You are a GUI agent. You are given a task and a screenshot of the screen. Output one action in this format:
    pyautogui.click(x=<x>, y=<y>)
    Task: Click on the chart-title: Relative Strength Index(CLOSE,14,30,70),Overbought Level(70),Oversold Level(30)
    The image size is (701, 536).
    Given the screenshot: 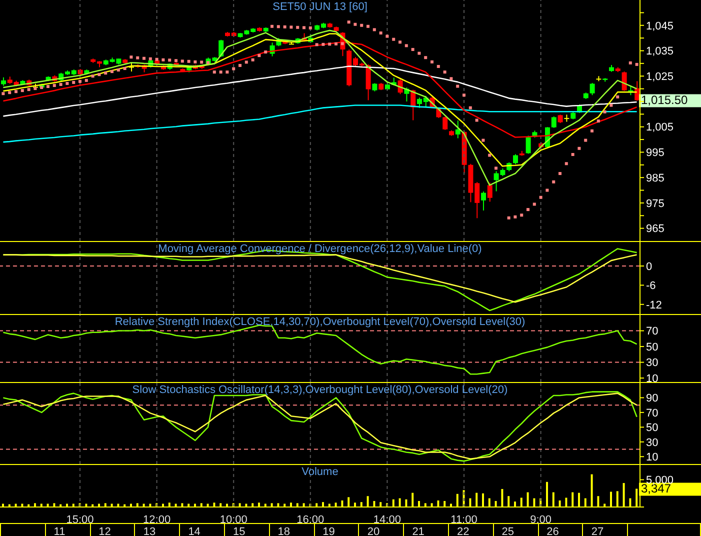 What is the action you would take?
    pyautogui.click(x=320, y=322)
    